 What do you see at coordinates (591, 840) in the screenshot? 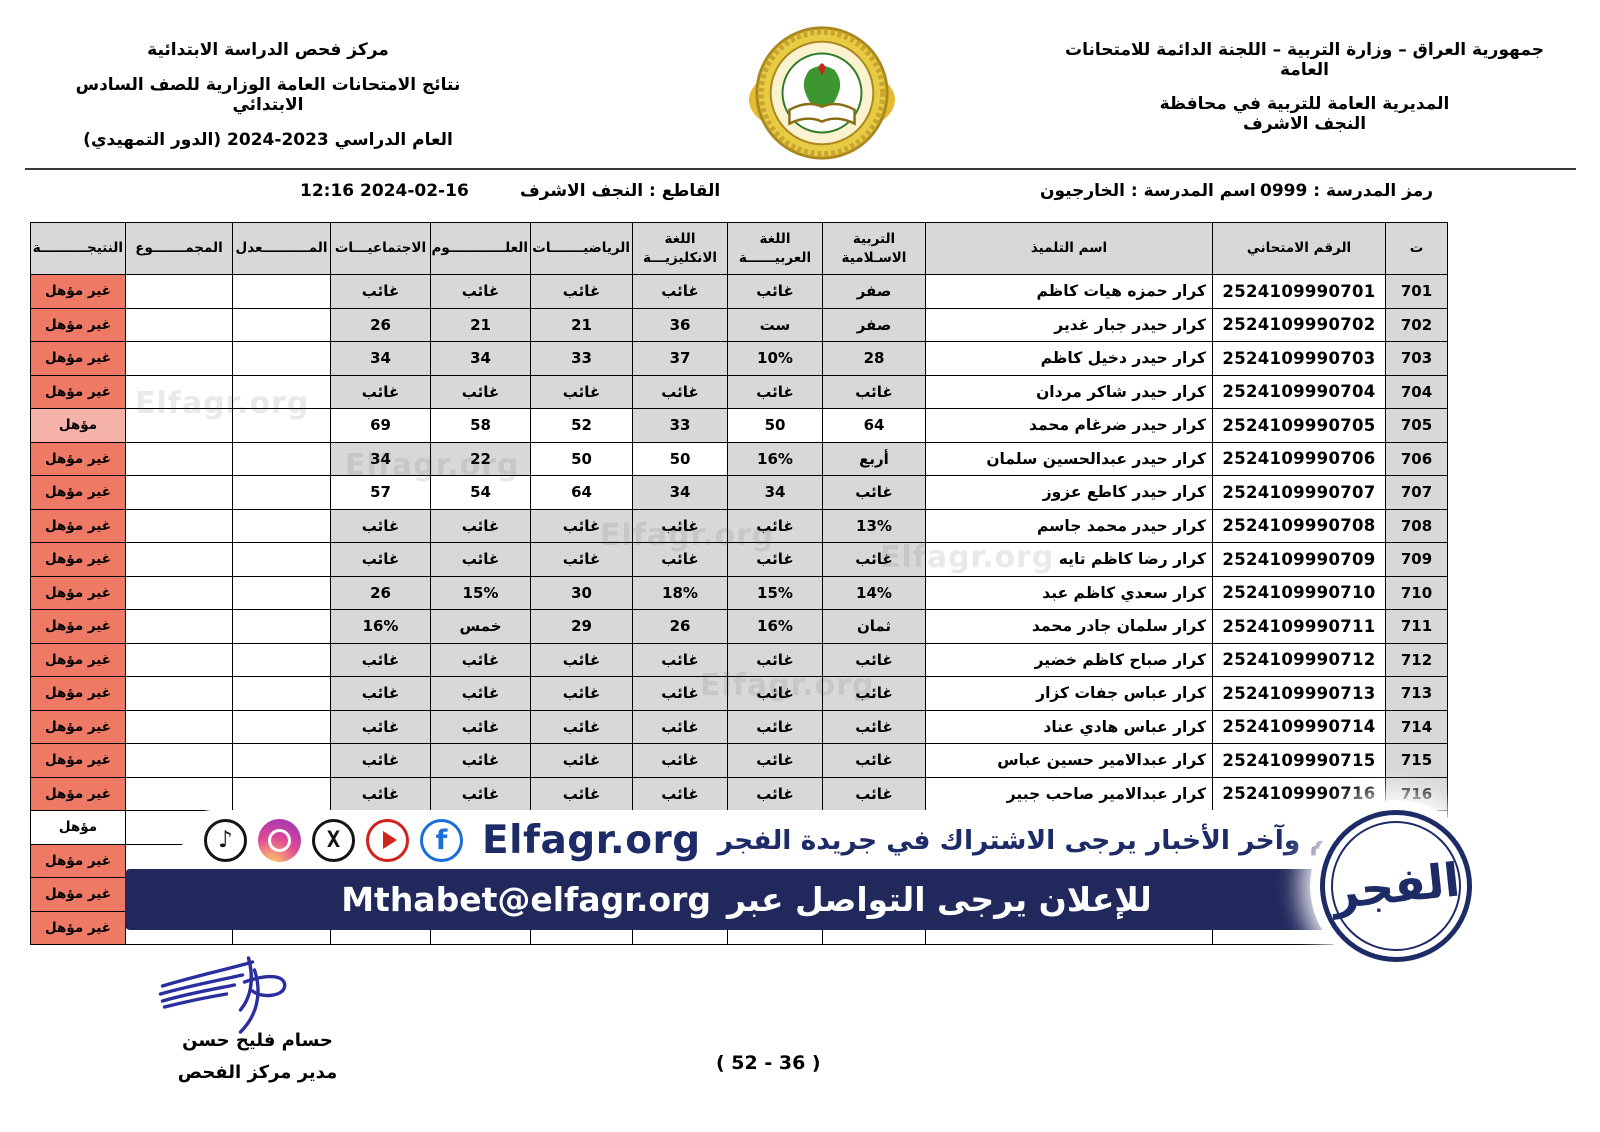
I see `elfagr-site-name: Elfagr.org` at bounding box center [591, 840].